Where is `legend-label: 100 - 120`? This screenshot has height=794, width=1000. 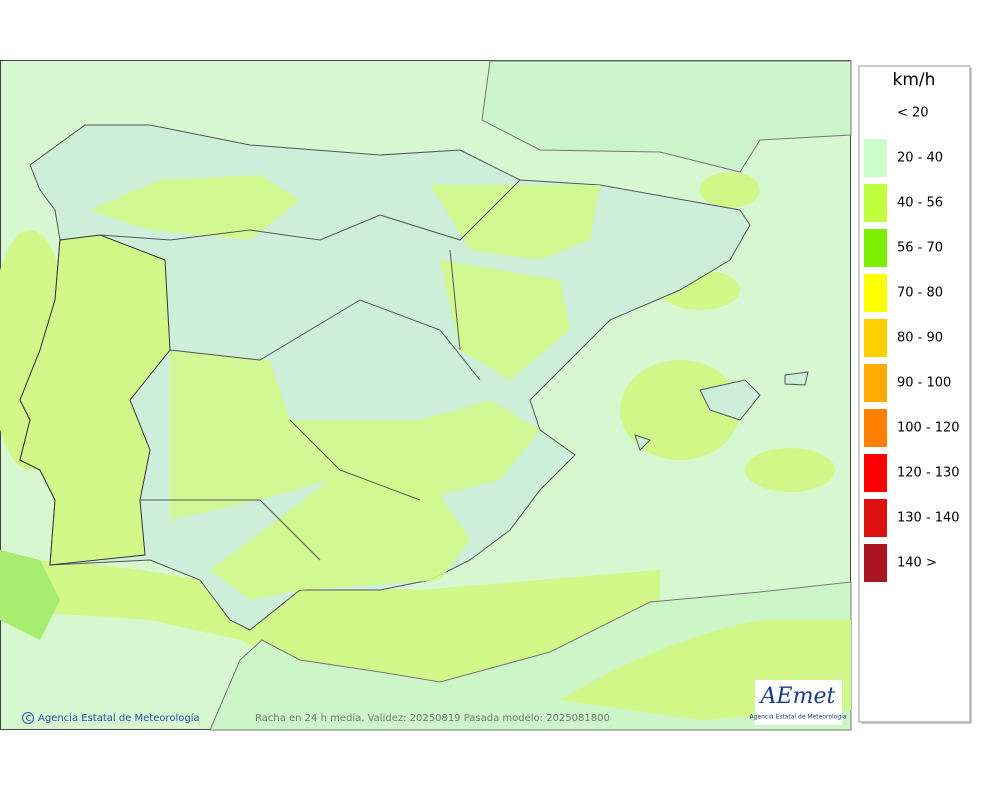
legend-label: 100 - 120 is located at coordinates (928, 428).